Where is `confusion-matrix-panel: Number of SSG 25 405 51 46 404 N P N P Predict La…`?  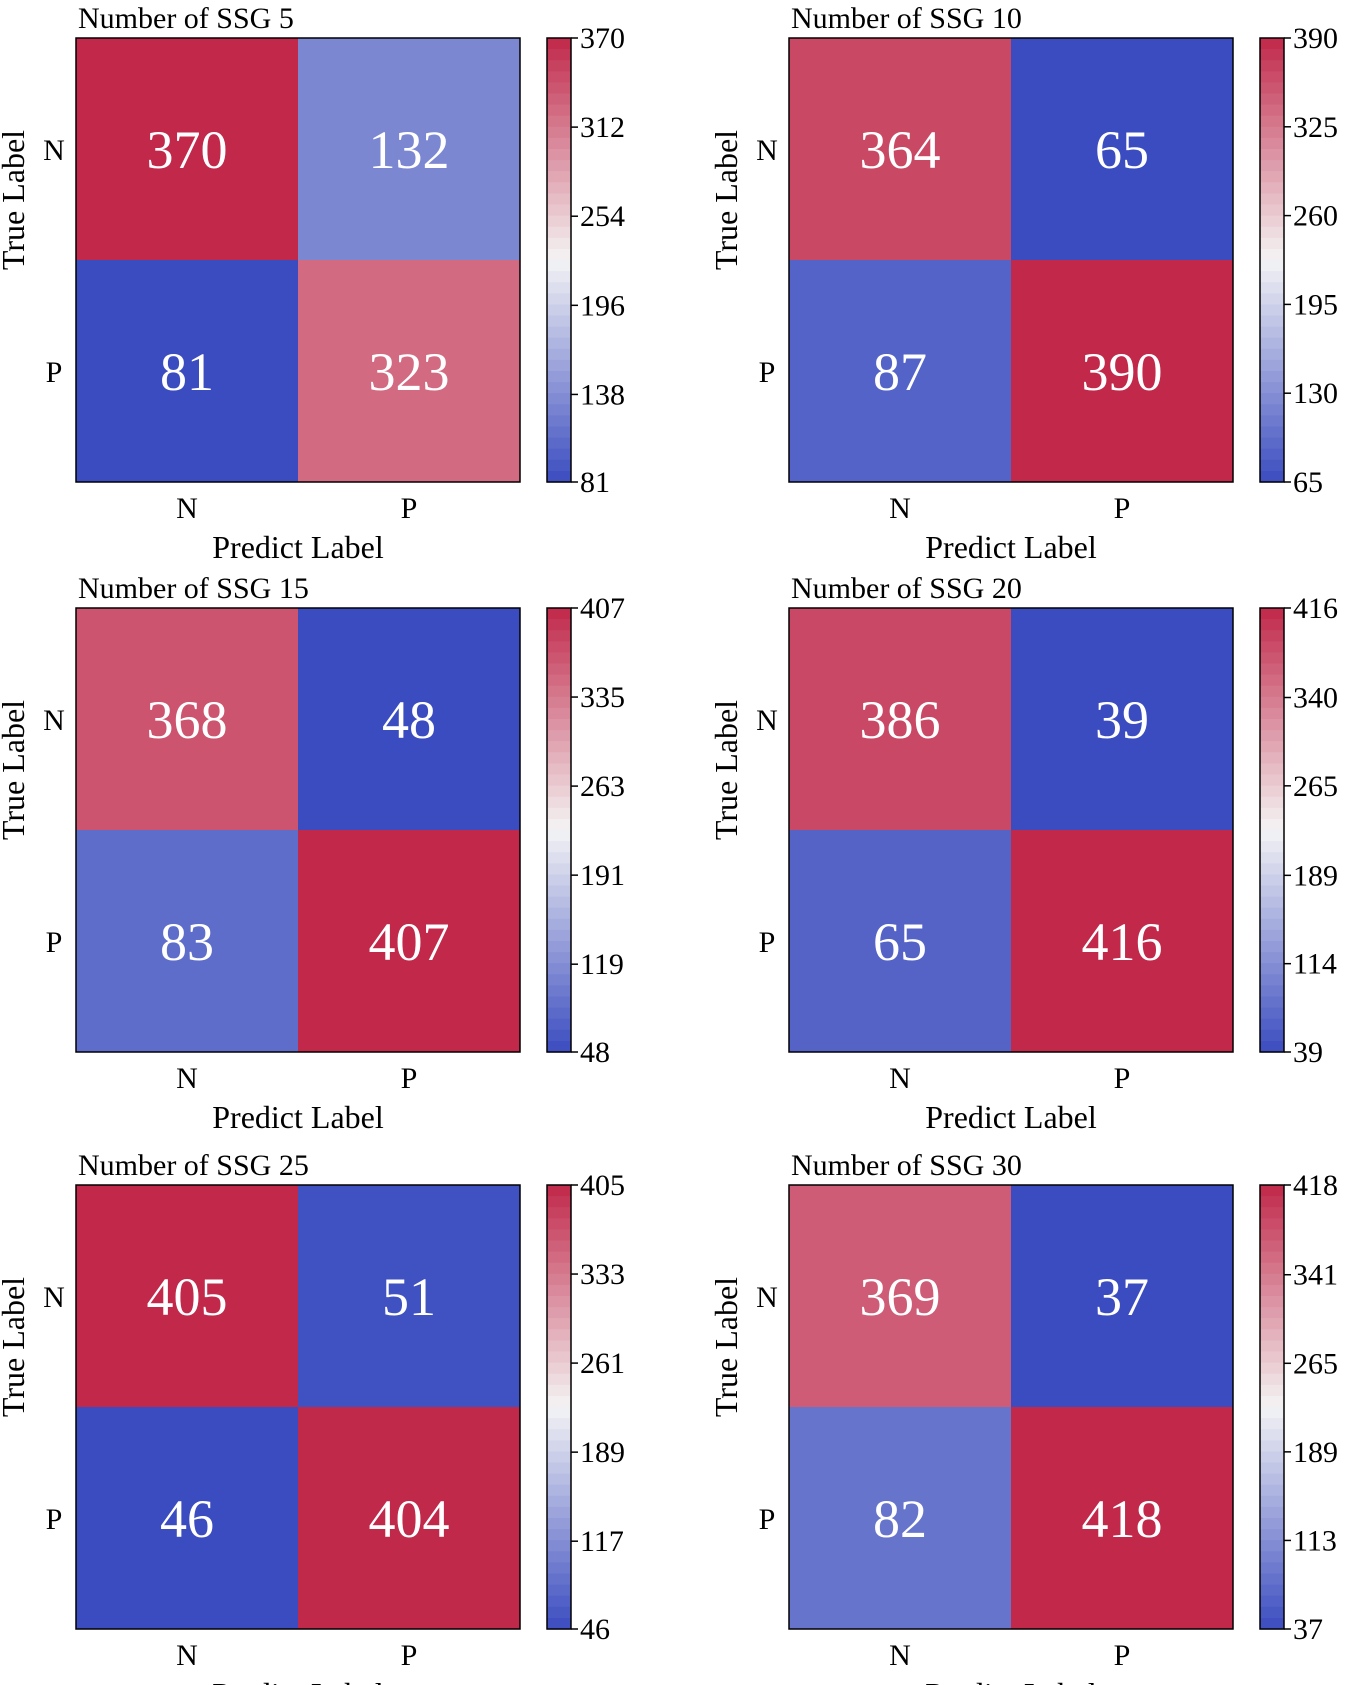 confusion-matrix-panel: Number of SSG 25 405 51 46 404 N P N P Predict La… is located at coordinates (312, 1417).